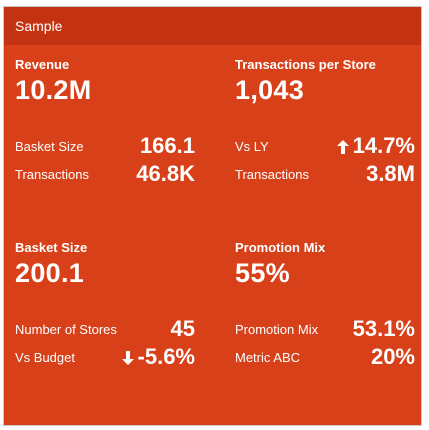 Image resolution: width=429 pixels, height=430 pixels. I want to click on card-title: Sample, so click(212, 26).